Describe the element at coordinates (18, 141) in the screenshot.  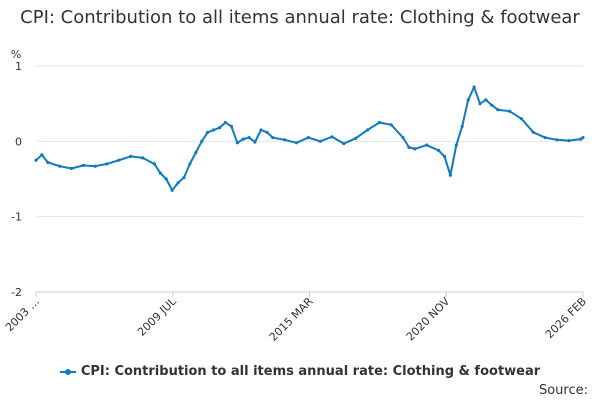
I see `y-tick-label: 0` at that location.